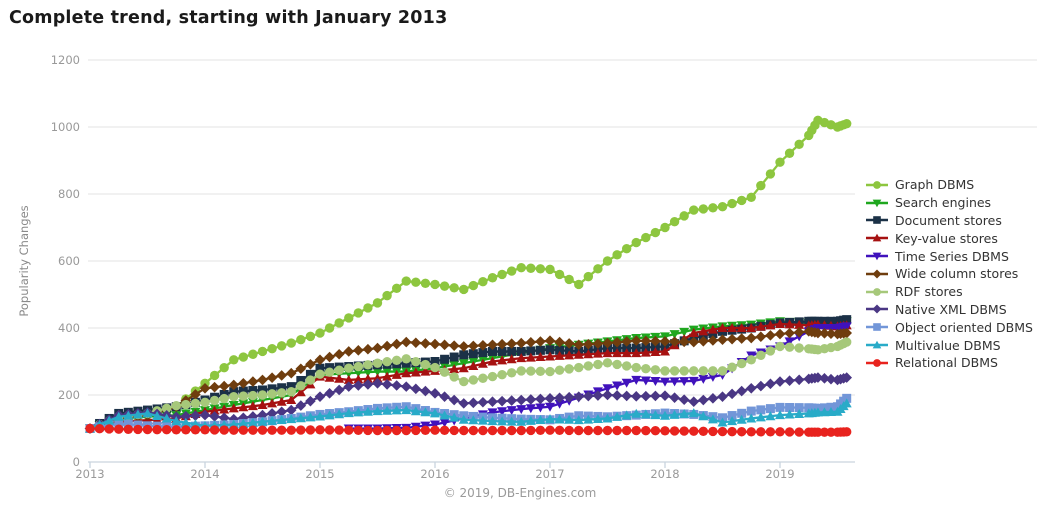  I want to click on legend-item-key-value-stores: Key-value stores, so click(949, 238).